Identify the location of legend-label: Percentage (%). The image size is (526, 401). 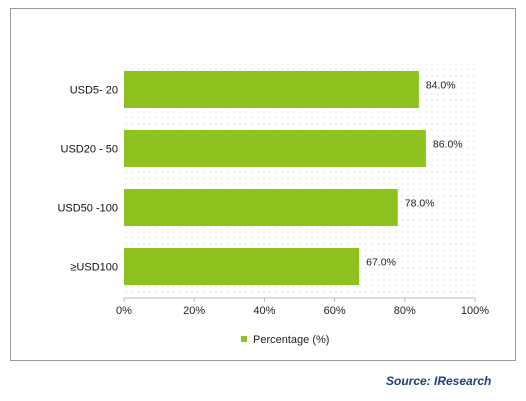
(291, 340).